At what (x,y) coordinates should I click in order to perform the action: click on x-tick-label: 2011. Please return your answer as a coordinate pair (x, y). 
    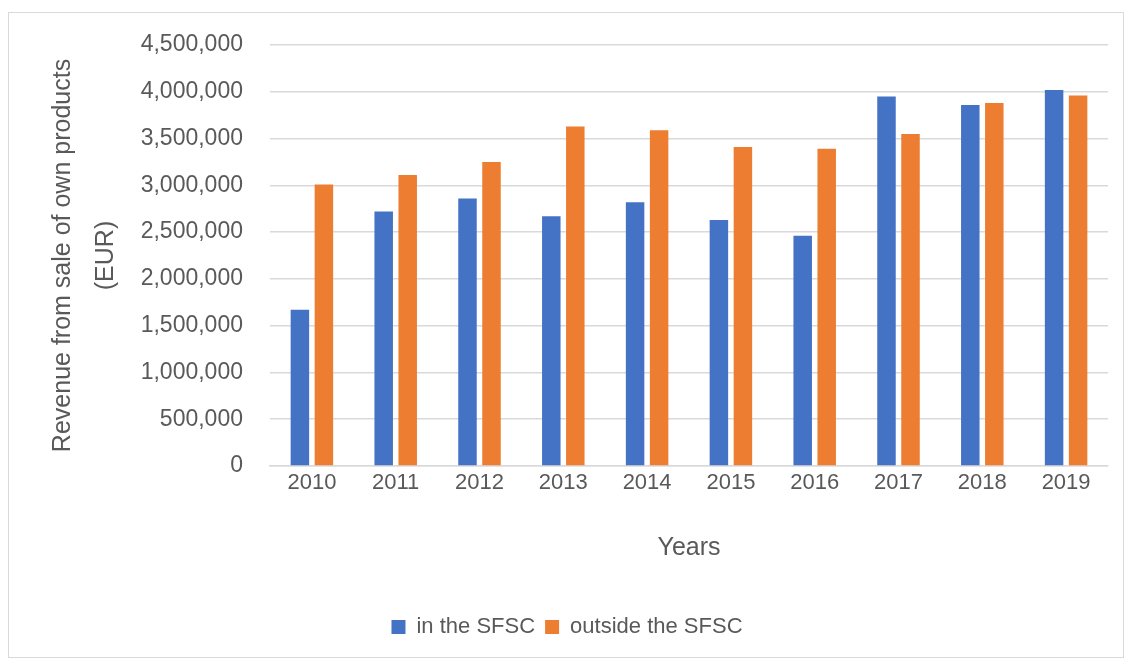
    Looking at the image, I should click on (396, 482).